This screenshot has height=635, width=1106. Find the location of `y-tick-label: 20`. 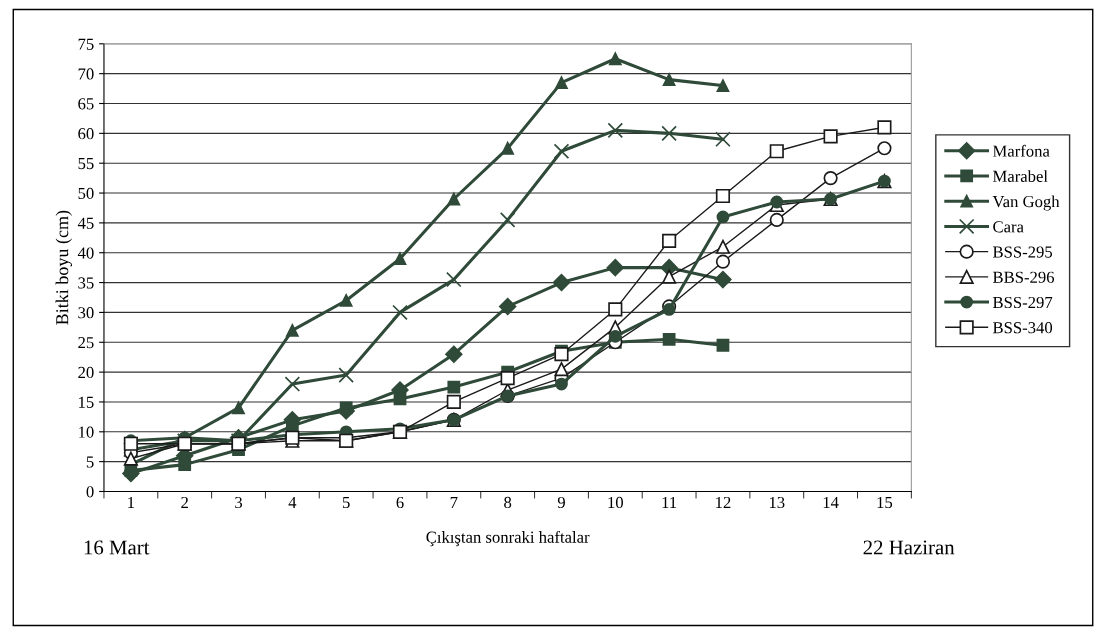

y-tick-label: 20 is located at coordinates (86, 372).